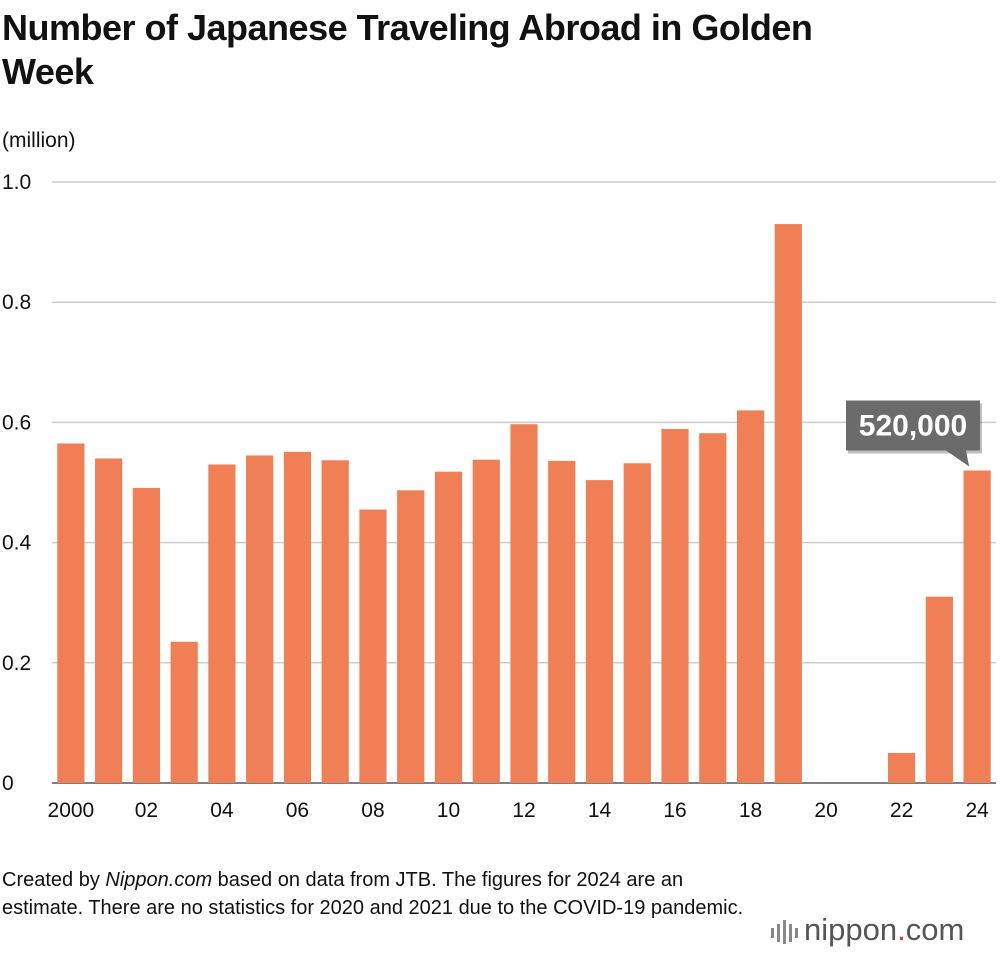  I want to click on x-tick-label: 02, so click(146, 810).